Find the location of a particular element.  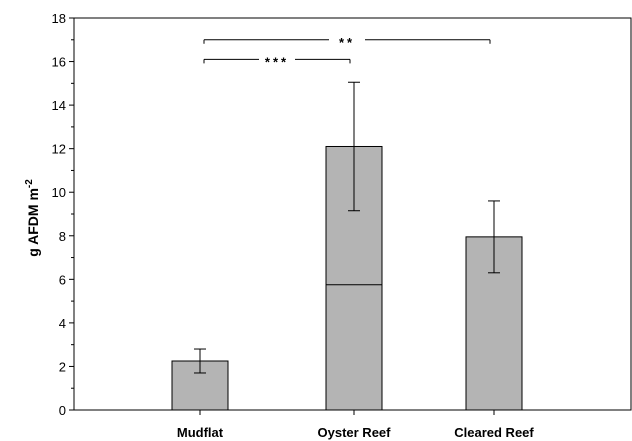

y-tick-label: 16 is located at coordinates (59, 62).